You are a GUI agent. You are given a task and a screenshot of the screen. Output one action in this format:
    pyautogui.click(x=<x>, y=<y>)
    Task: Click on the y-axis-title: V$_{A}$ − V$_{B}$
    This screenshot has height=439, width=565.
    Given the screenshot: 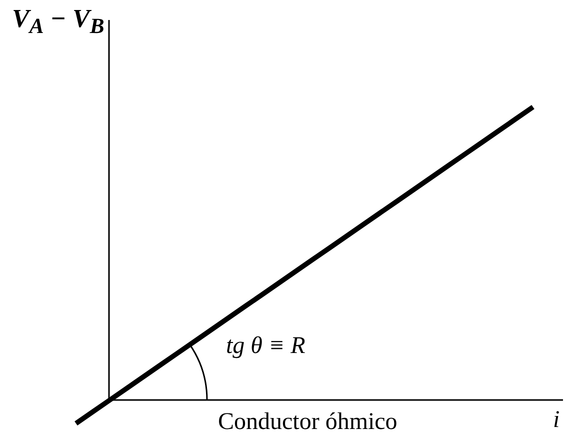 What is the action you would take?
    pyautogui.click(x=58, y=21)
    